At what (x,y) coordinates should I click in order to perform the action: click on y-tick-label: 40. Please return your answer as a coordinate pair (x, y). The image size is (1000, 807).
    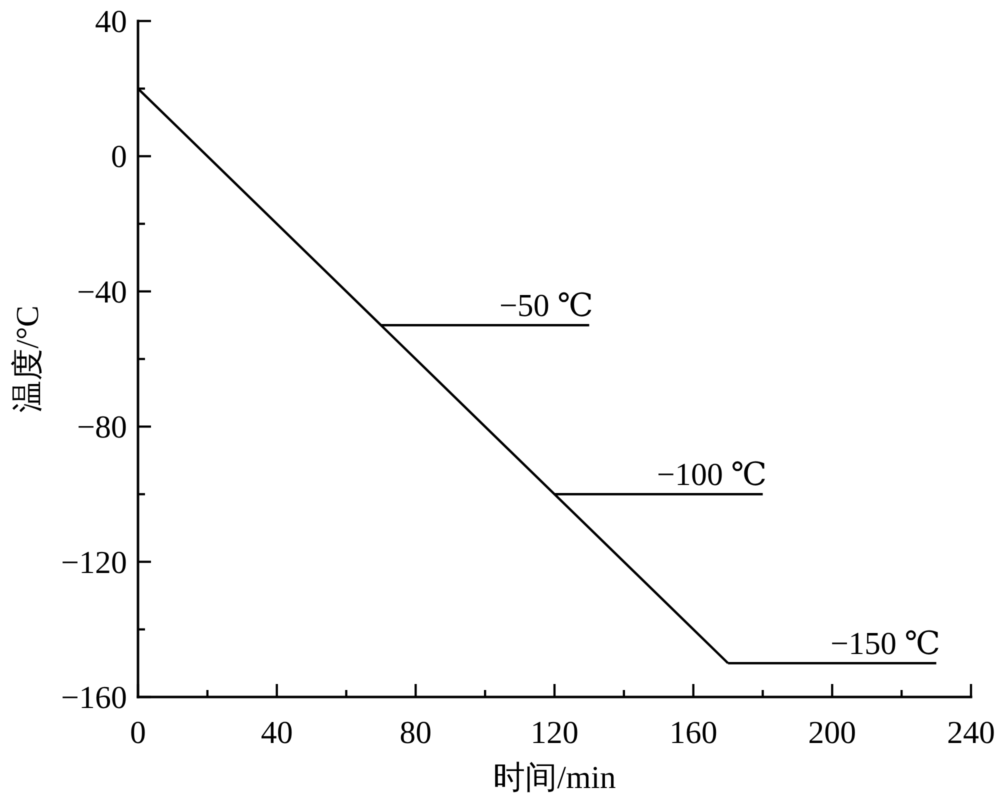
    Looking at the image, I should click on (111, 21).